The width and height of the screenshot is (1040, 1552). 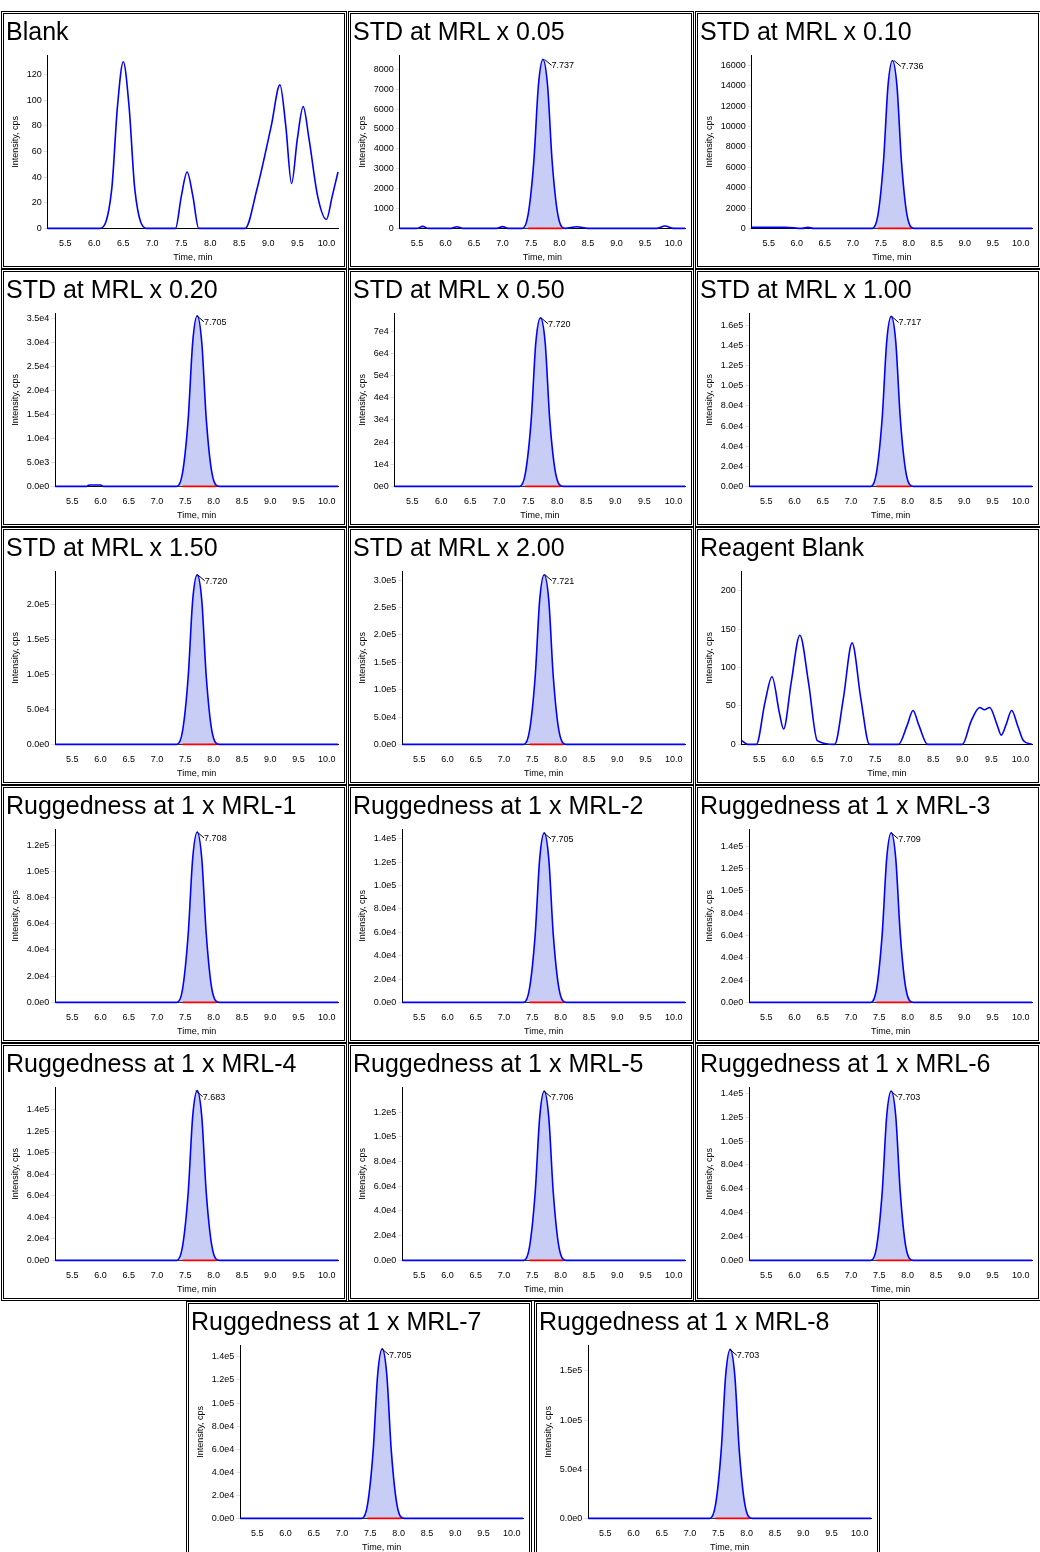 I want to click on annotation: 7.705, so click(x=215, y=321).